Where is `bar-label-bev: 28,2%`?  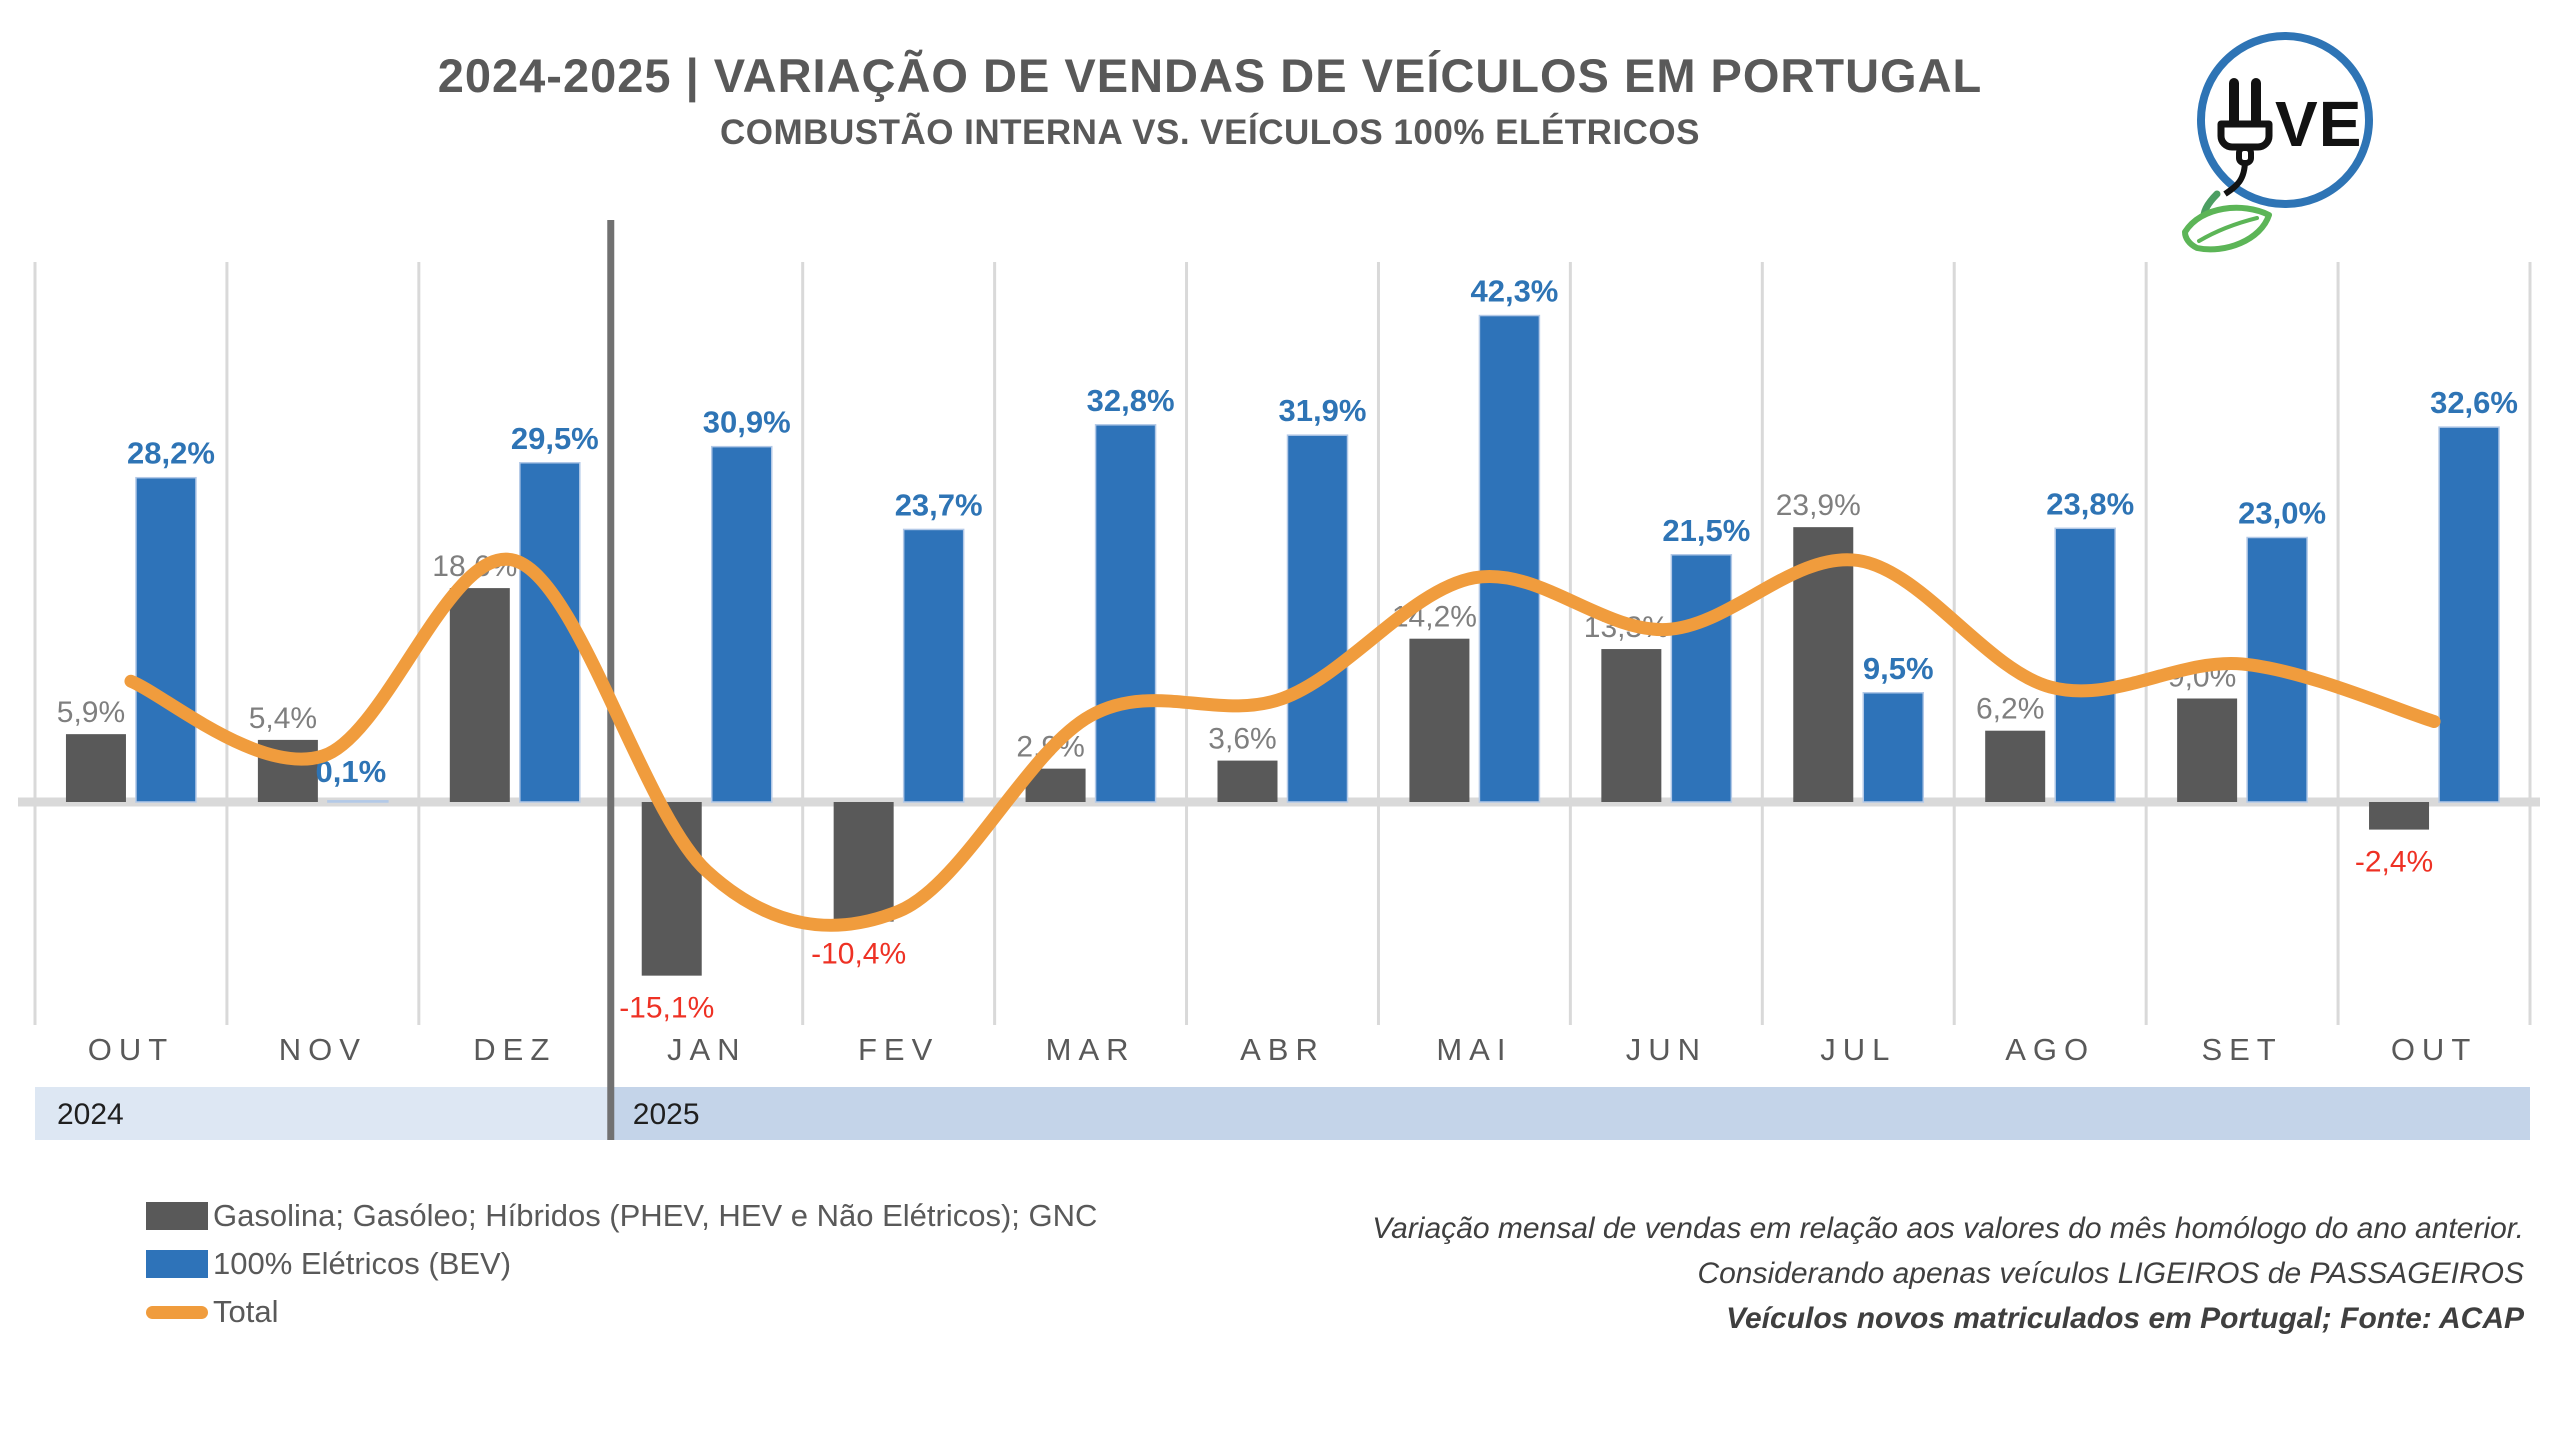
bar-label-bev: 28,2% is located at coordinates (171, 453).